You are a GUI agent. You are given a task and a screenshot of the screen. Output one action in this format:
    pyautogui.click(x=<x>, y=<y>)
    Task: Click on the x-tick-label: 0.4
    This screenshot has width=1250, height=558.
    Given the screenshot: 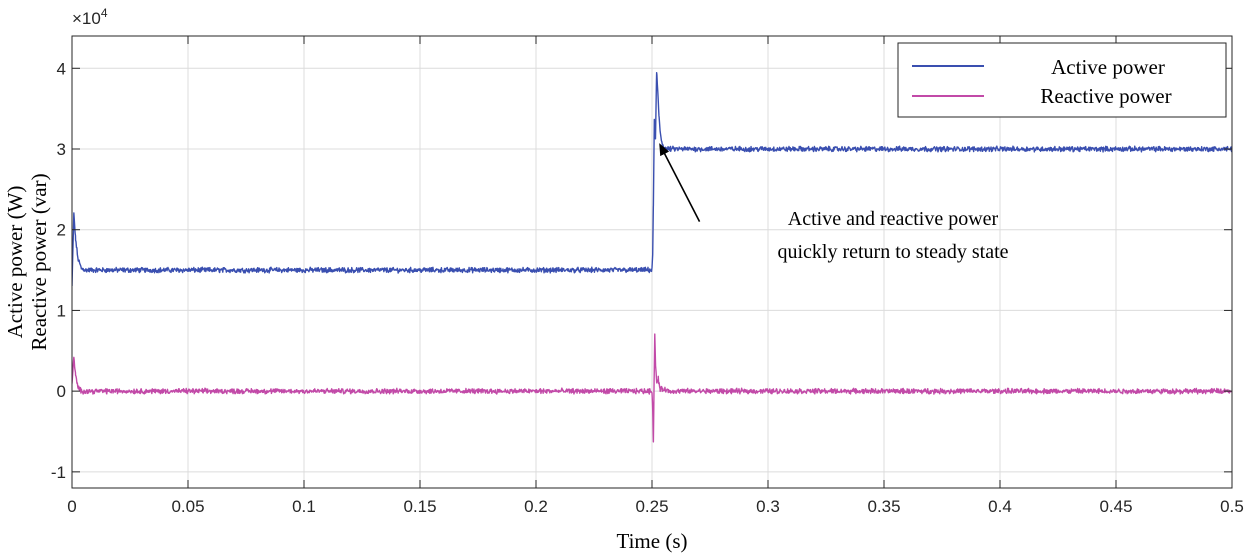 What is the action you would take?
    pyautogui.click(x=1000, y=506)
    